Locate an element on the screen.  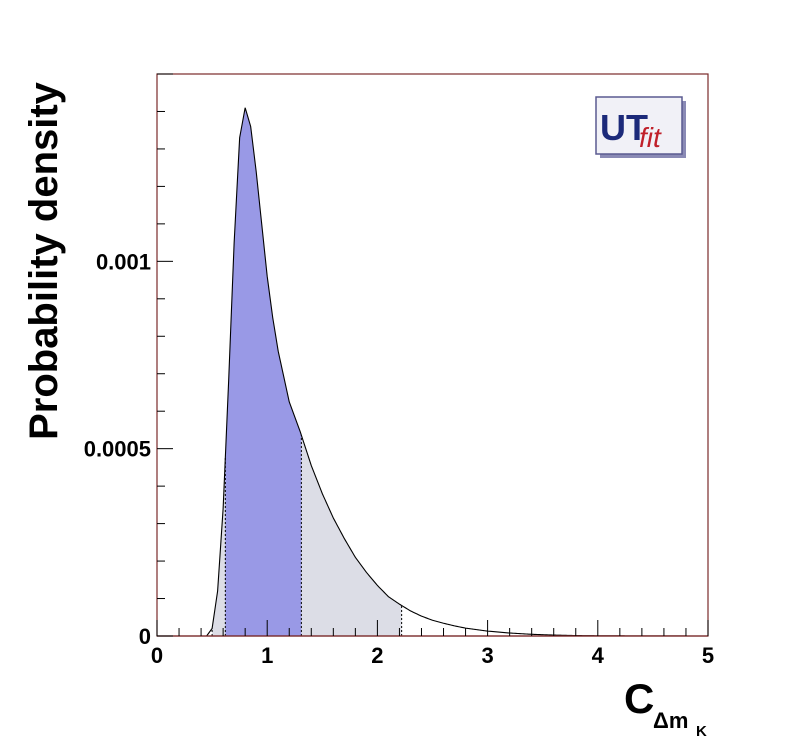
y-axis-label: Probability density is located at coordinates (44, 260).